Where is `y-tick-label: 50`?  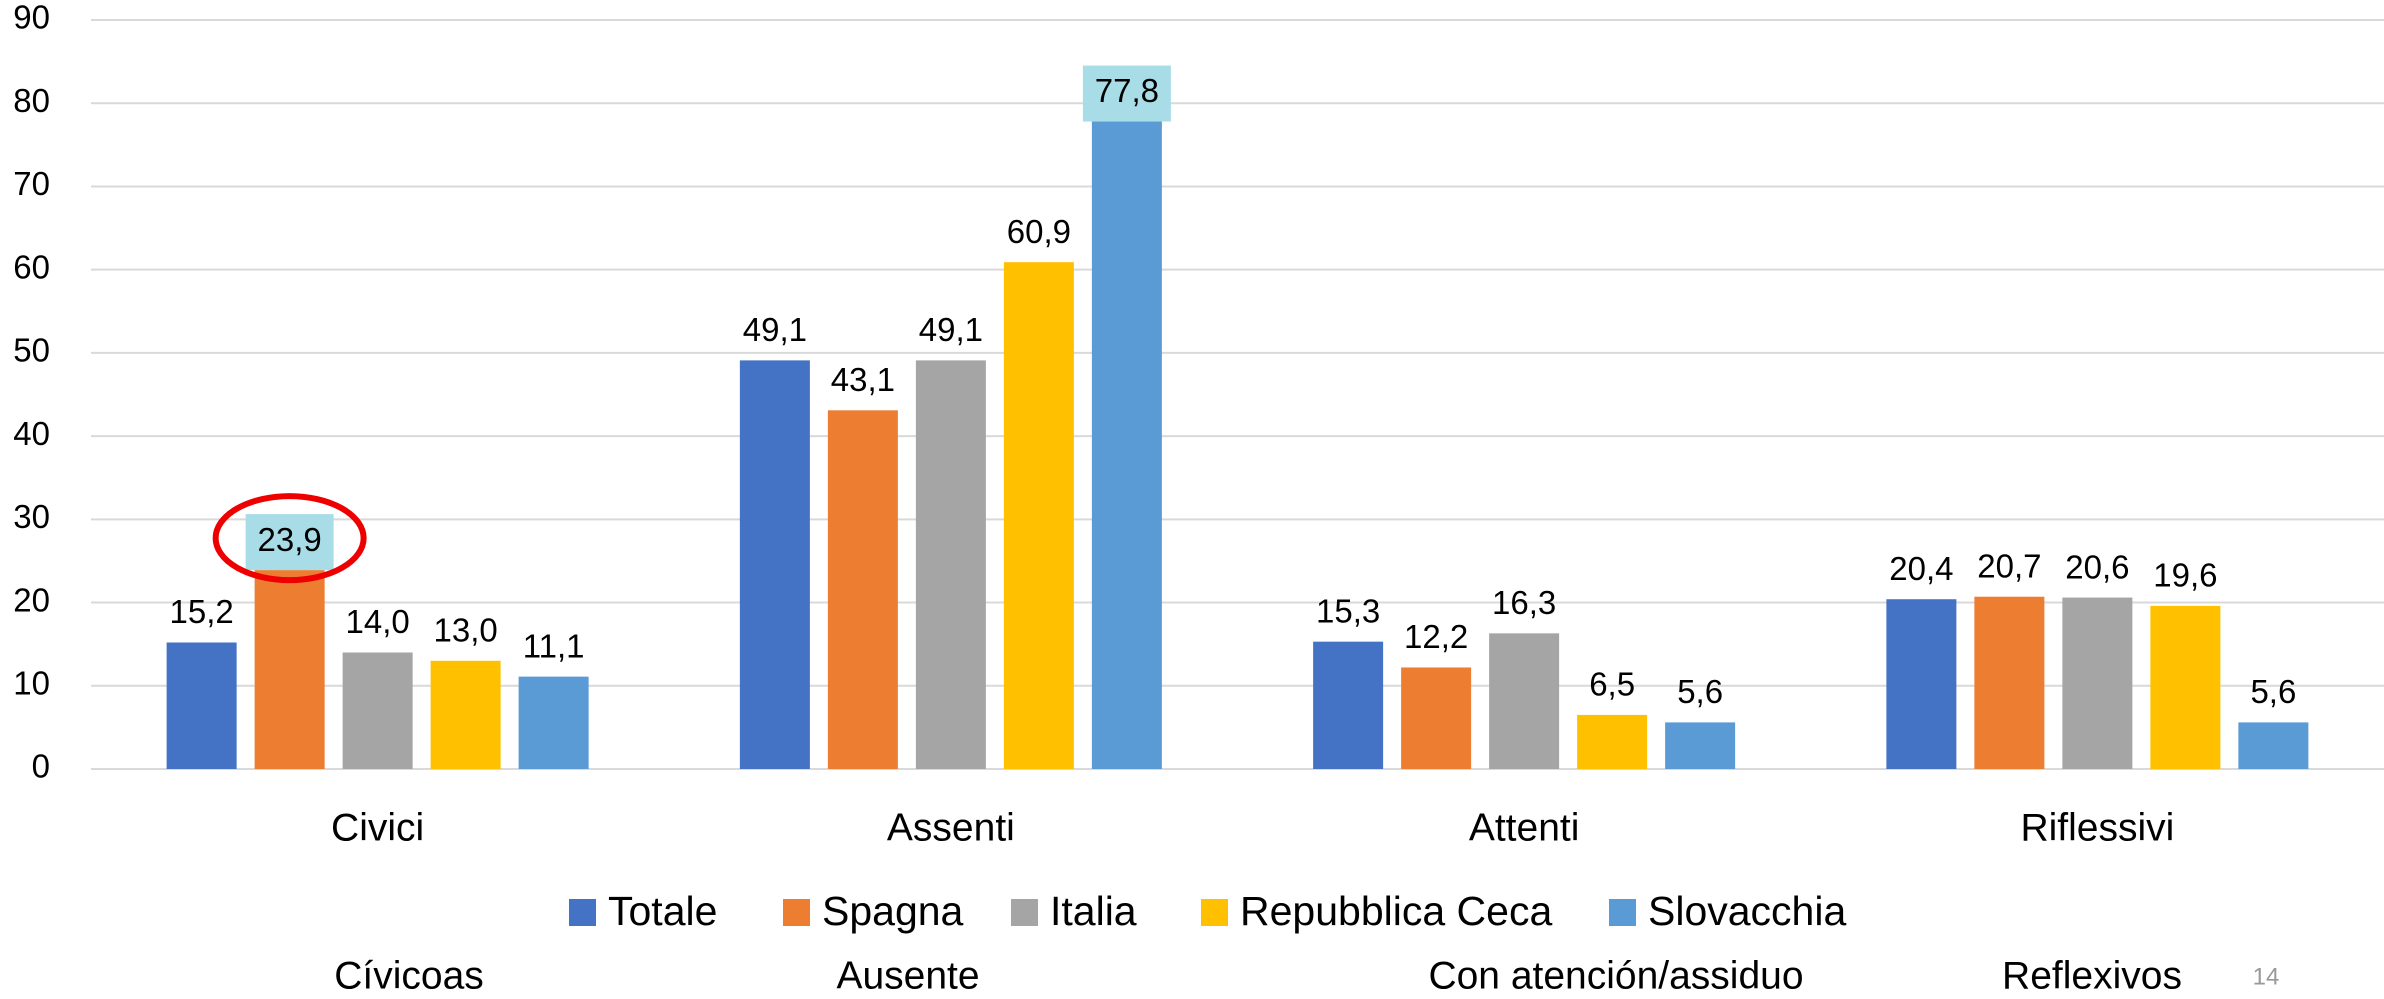
y-tick-label: 50 is located at coordinates (31, 350).